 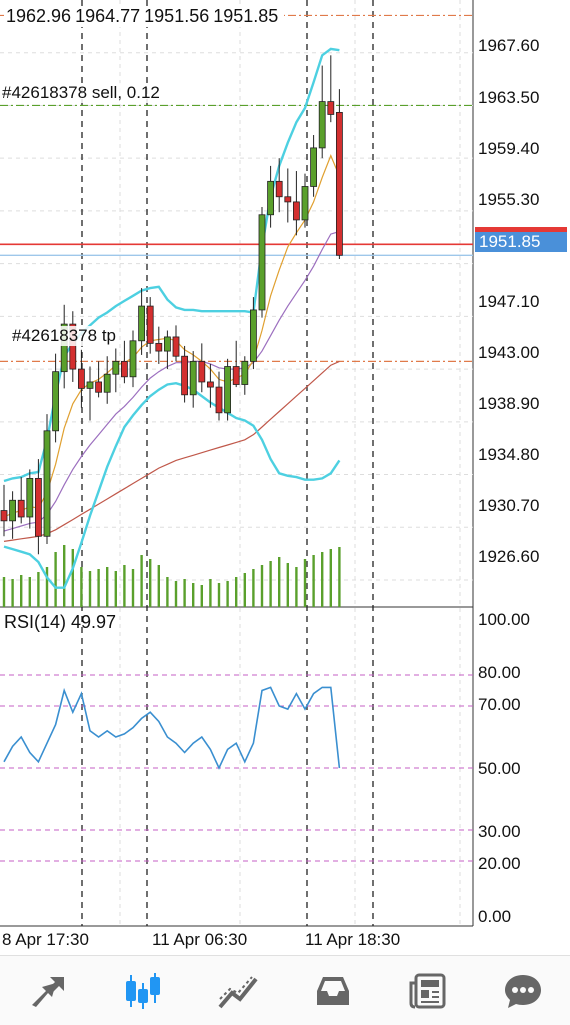 What do you see at coordinates (60, 622) in the screenshot?
I see `rsi-title: RSI(14) 49.97` at bounding box center [60, 622].